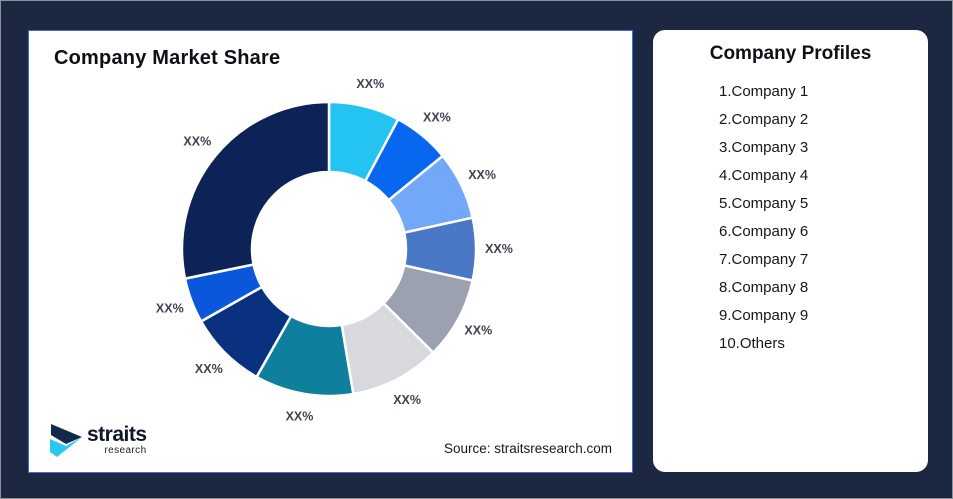 This screenshot has height=499, width=953. Describe the element at coordinates (125, 450) in the screenshot. I see `logo-subtitle: research` at that location.